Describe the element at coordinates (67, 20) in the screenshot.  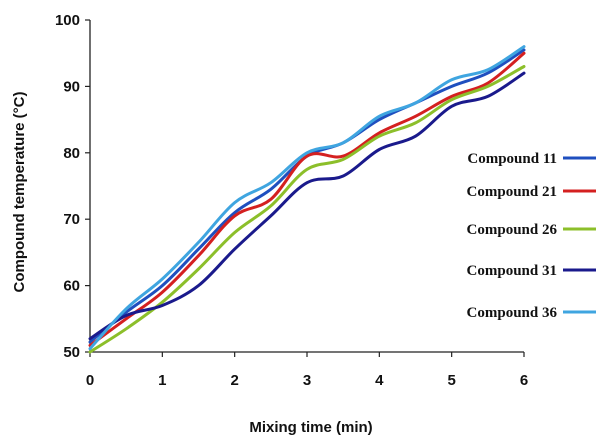
I see `y-tick-label: 100` at that location.